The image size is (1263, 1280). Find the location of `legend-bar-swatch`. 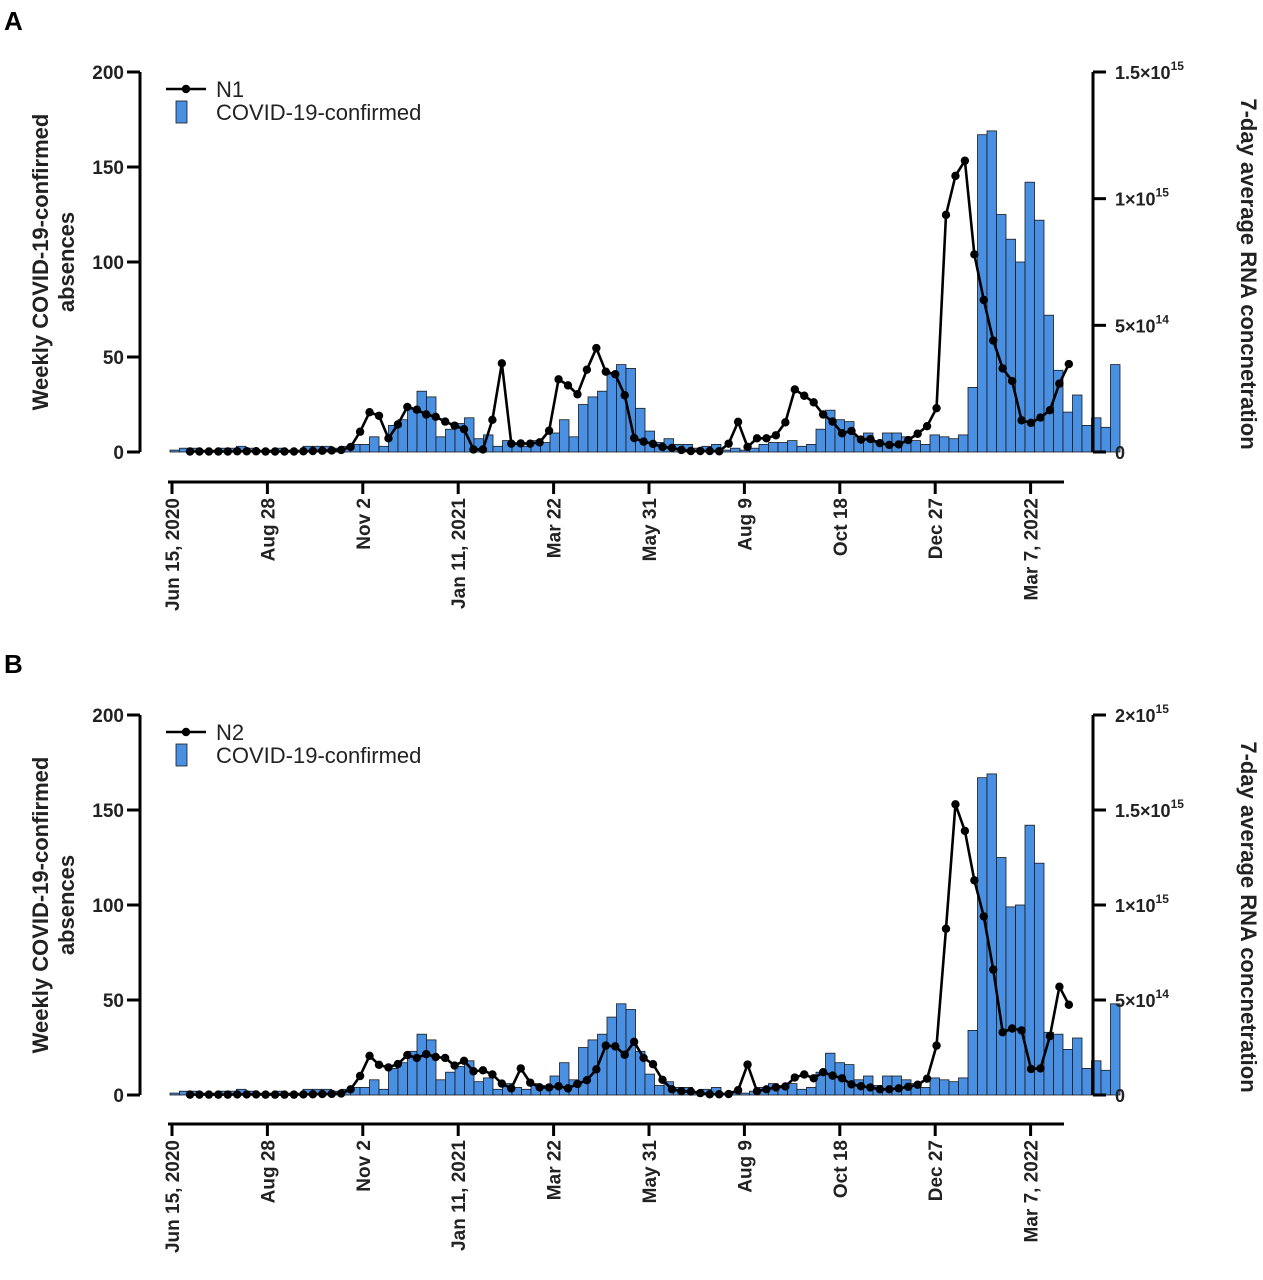

legend-bar-swatch is located at coordinates (181, 112).